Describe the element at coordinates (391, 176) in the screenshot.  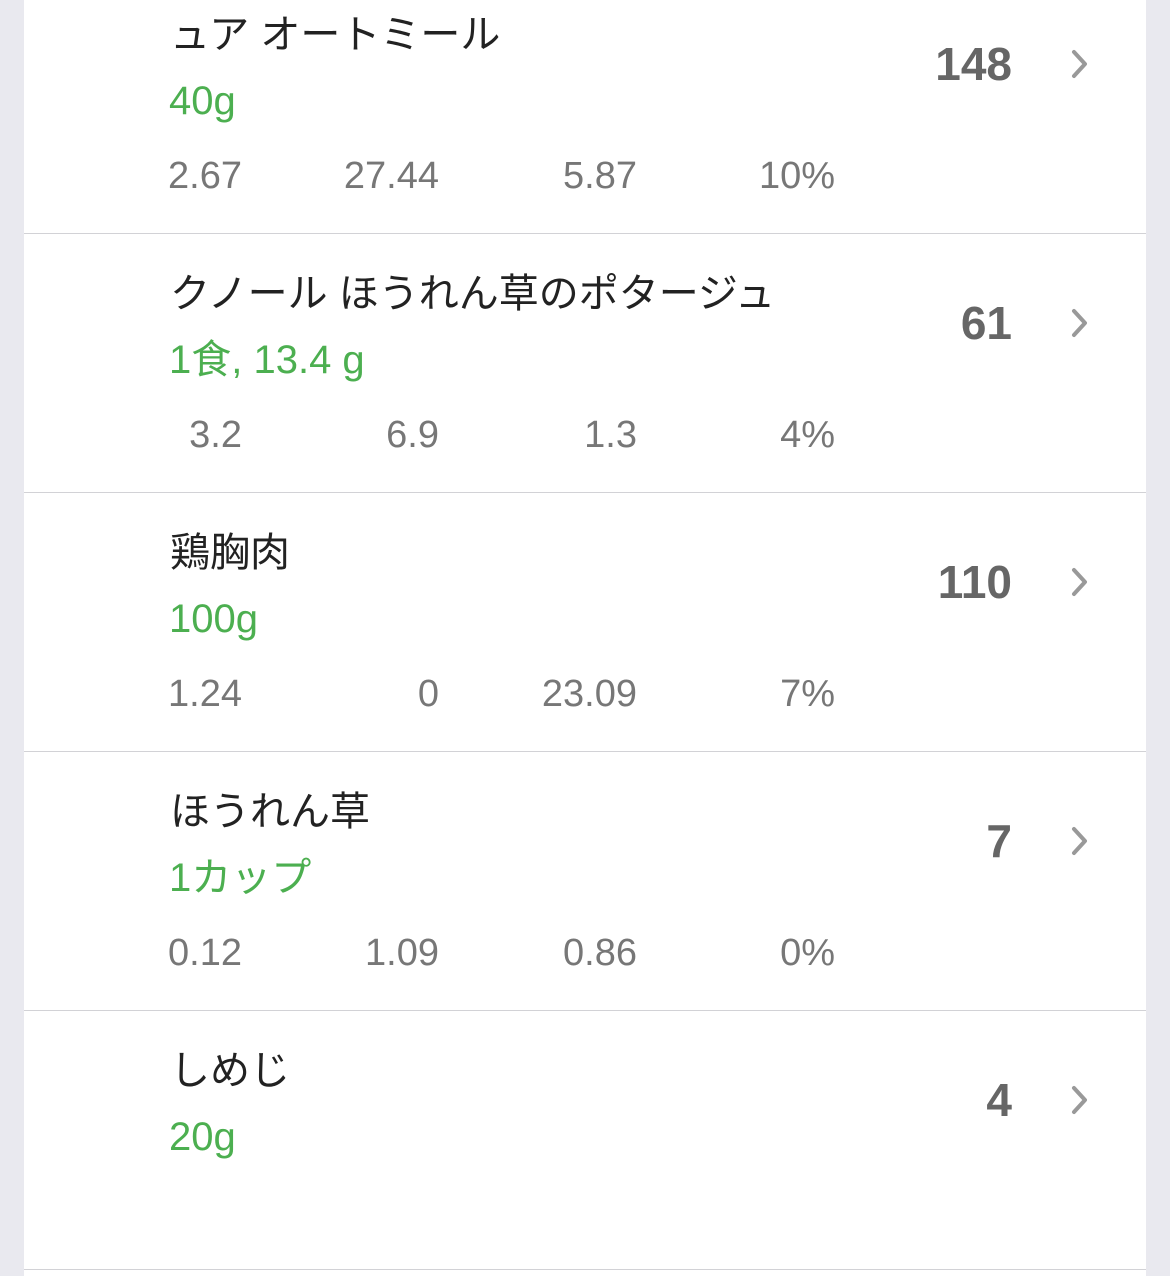
I see `macro-value: 27.44` at that location.